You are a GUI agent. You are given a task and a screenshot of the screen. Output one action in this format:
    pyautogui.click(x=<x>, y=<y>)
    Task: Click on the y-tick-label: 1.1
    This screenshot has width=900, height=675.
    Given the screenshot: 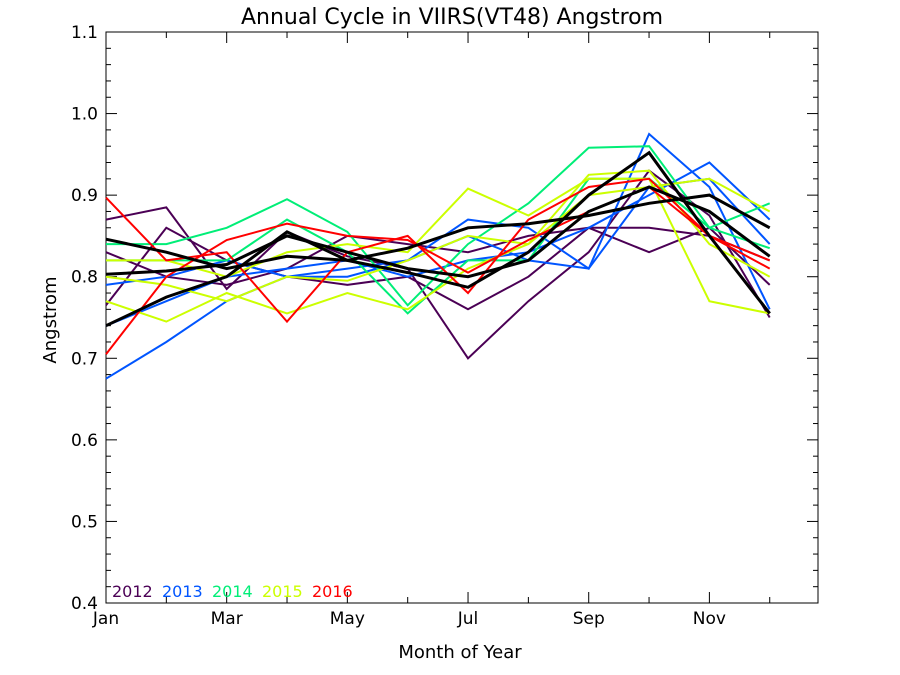 What is the action you would take?
    pyautogui.click(x=84, y=33)
    